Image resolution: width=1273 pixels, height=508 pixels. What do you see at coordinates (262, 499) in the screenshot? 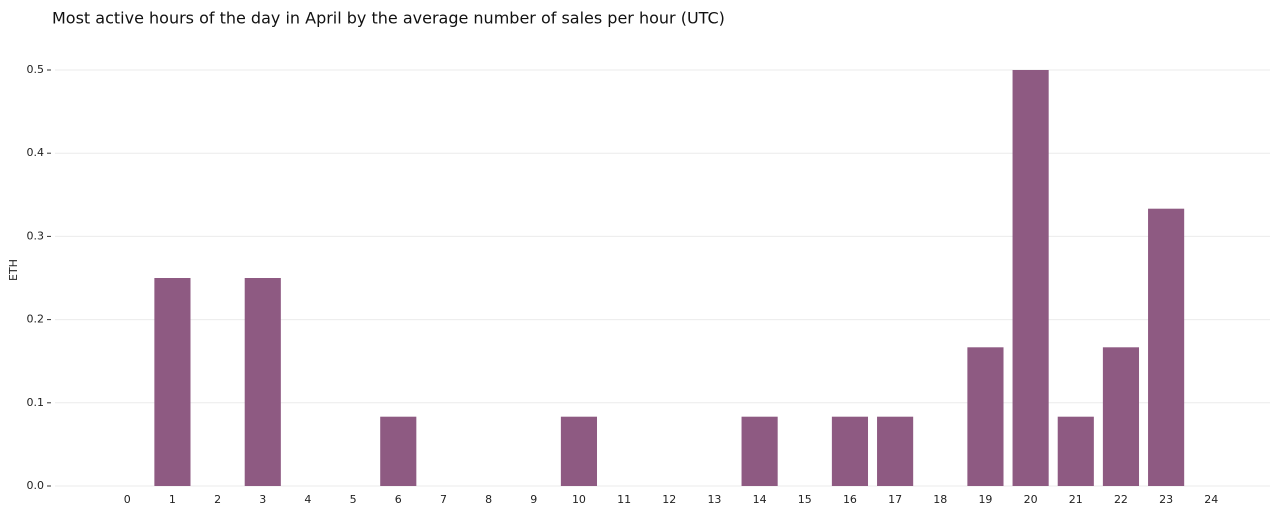
I see `x-tick-label: 3` at bounding box center [262, 499].